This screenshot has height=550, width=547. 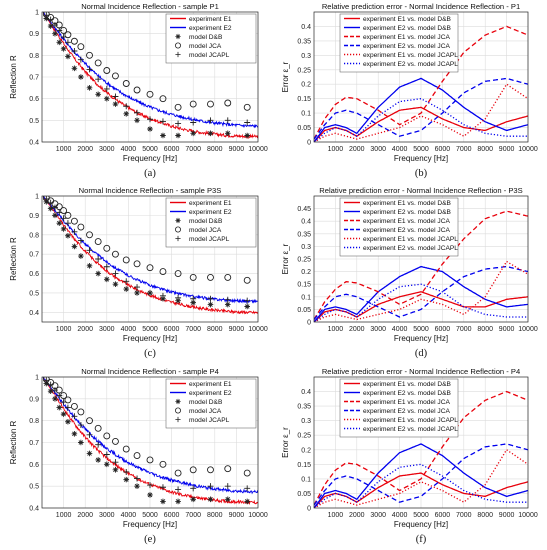 What do you see at coordinates (485, 149) in the screenshot?
I see `x-tick-label: 8000` at bounding box center [485, 149].